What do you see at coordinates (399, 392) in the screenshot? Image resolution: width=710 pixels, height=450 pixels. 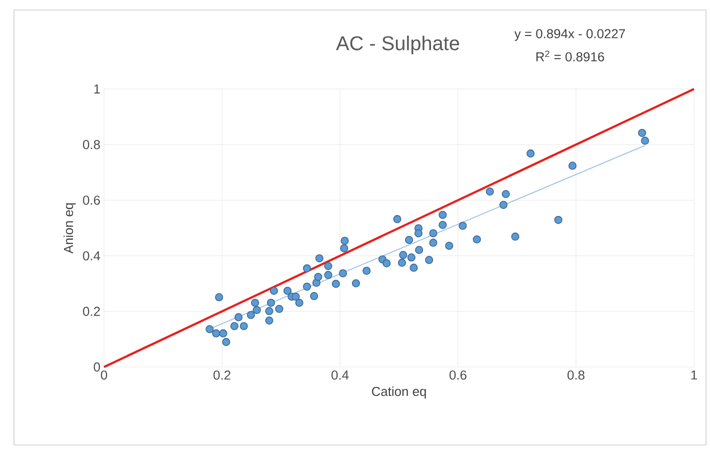 I see `x-axis-title: Cation eq` at bounding box center [399, 392].